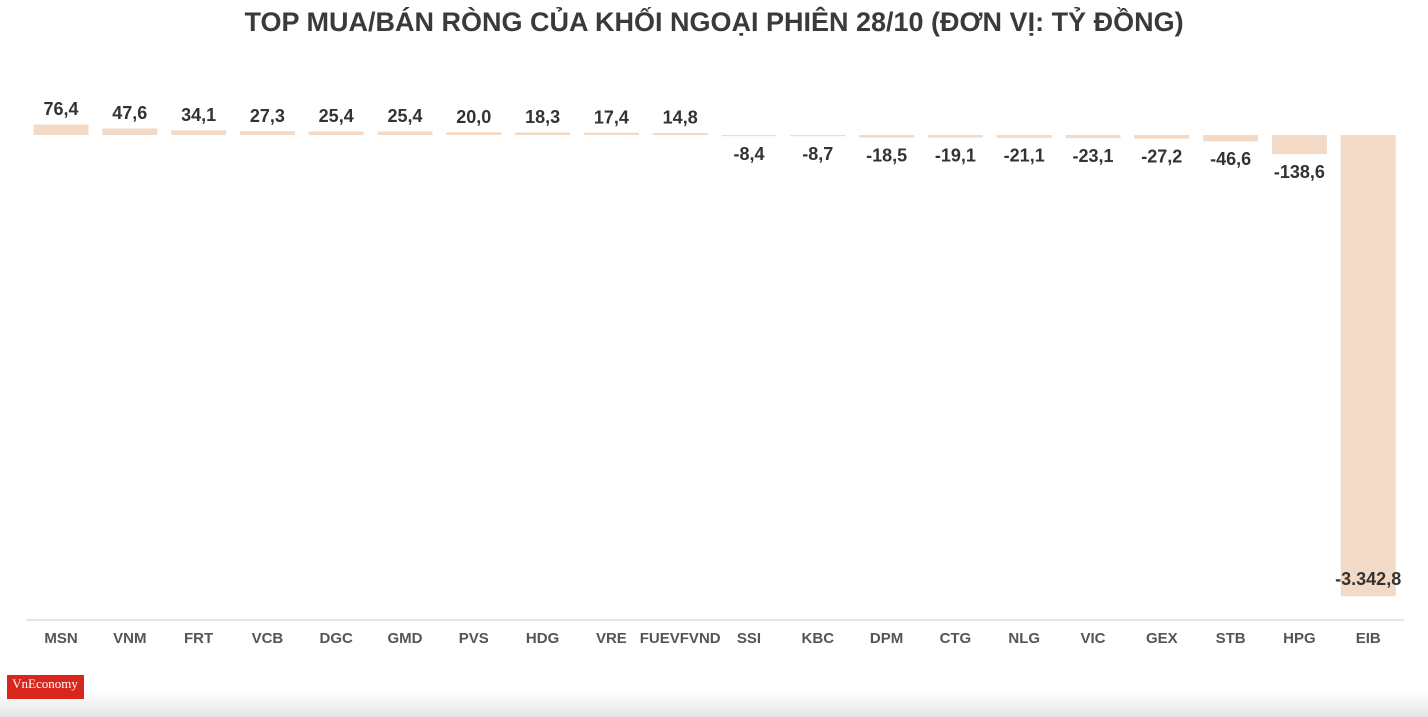 The image size is (1428, 717). I want to click on x-tick-label: CTG, so click(956, 638).